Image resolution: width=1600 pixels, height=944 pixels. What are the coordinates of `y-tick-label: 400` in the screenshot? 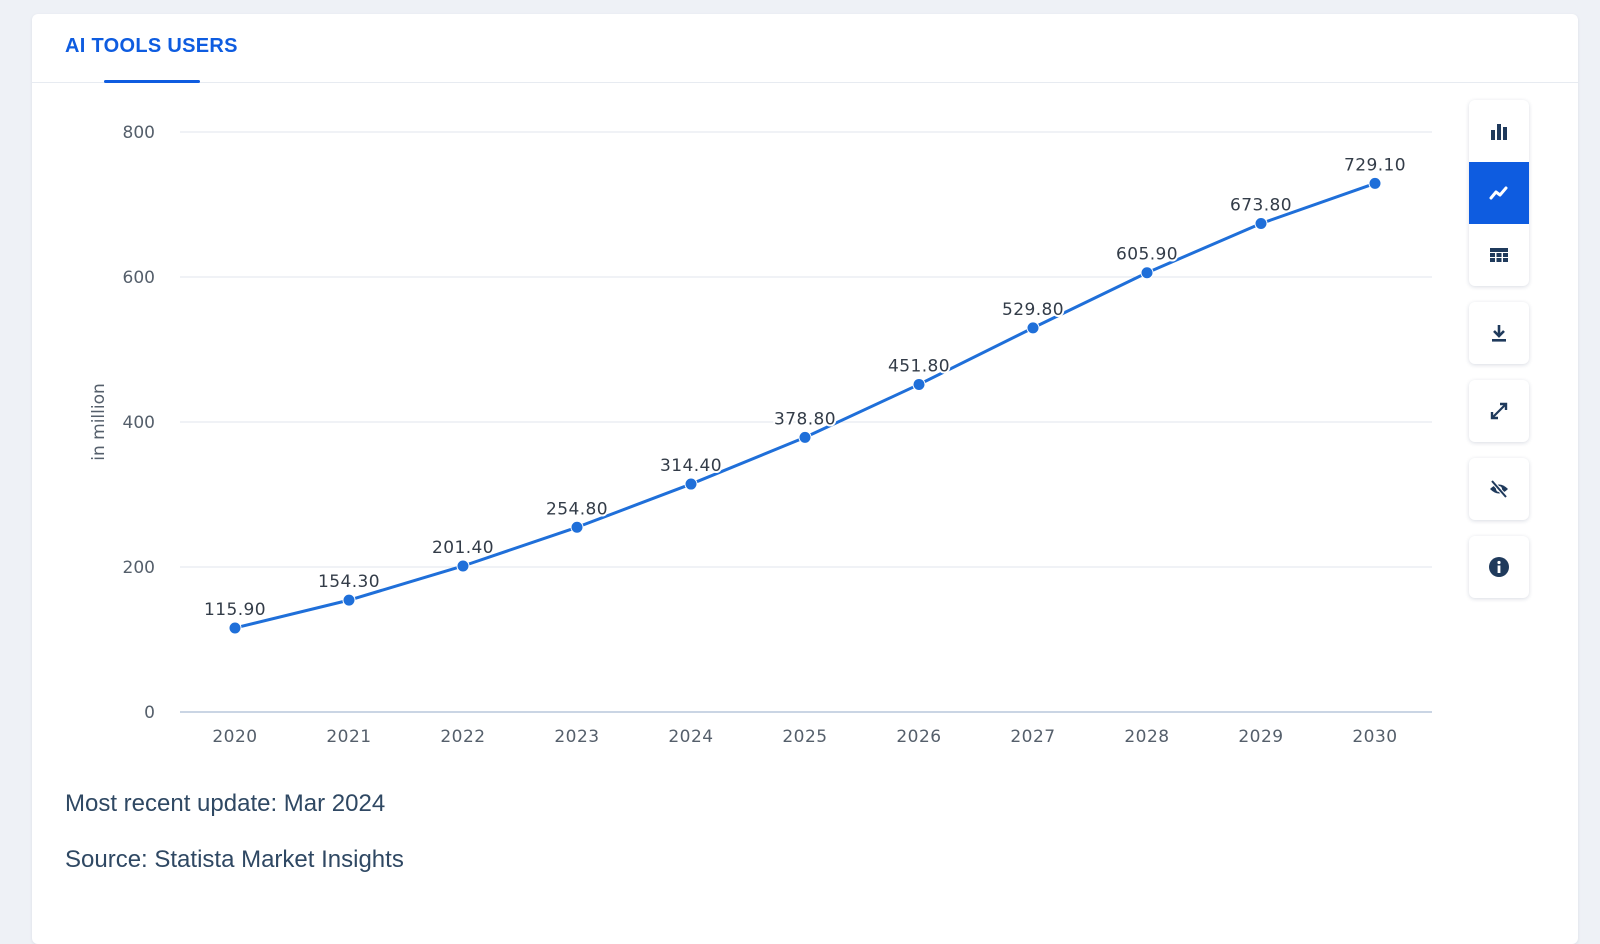 It's located at (139, 423).